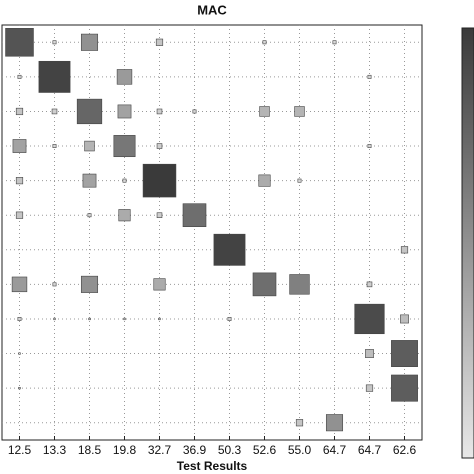 Image resolution: width=474 pixels, height=474 pixels. I want to click on chart-title: MAC, so click(212, 9).